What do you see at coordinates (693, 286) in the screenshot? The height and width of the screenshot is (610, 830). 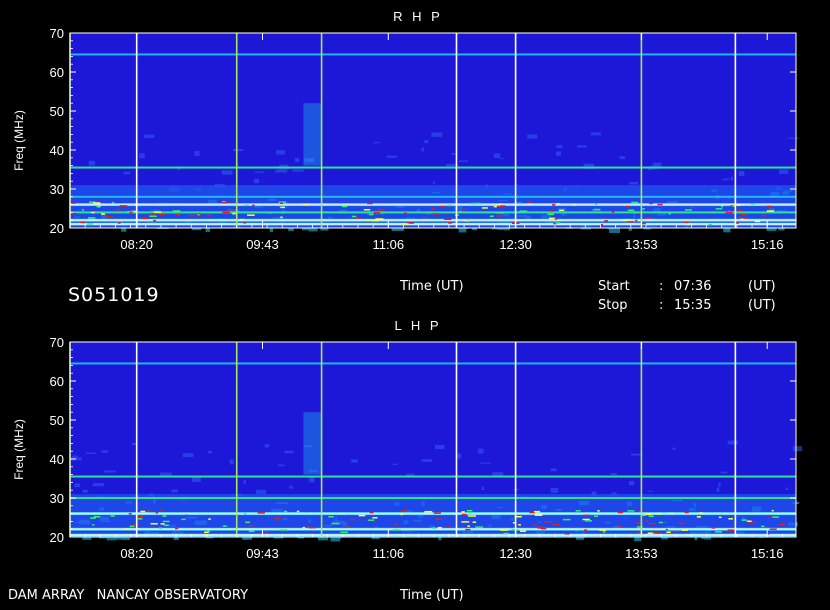 I see `start-value: 07:36` at bounding box center [693, 286].